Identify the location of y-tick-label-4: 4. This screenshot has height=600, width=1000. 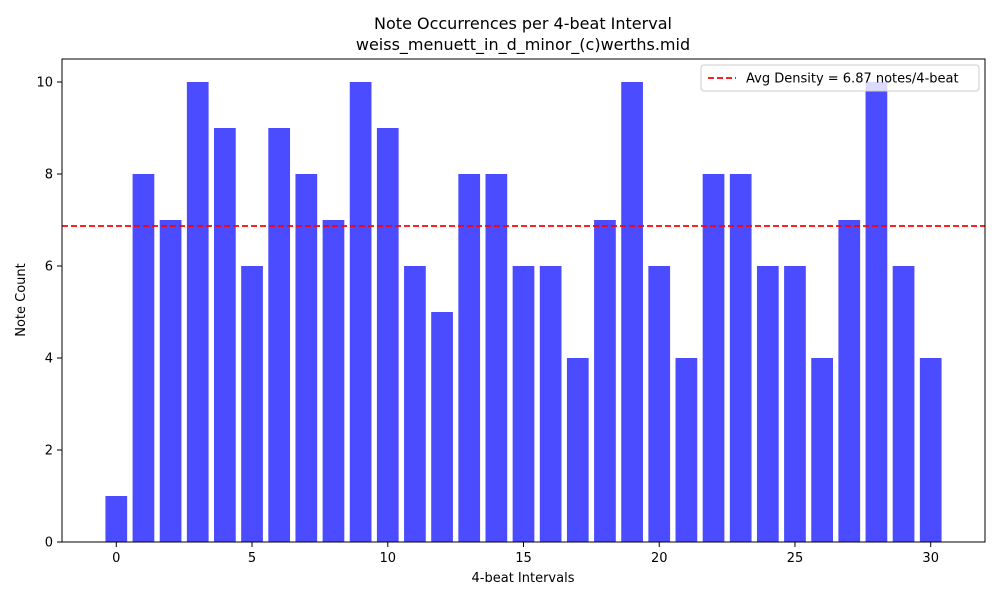
(49, 359).